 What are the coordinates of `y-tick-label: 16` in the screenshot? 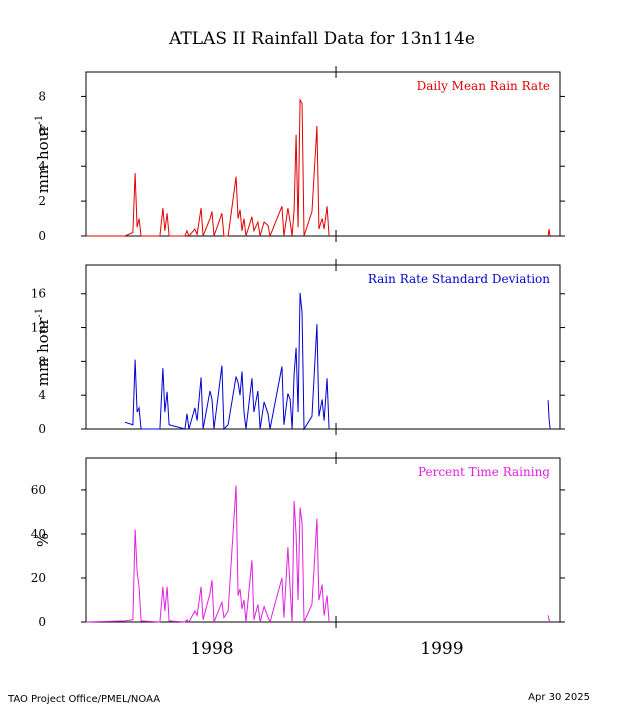 It's located at (38, 294).